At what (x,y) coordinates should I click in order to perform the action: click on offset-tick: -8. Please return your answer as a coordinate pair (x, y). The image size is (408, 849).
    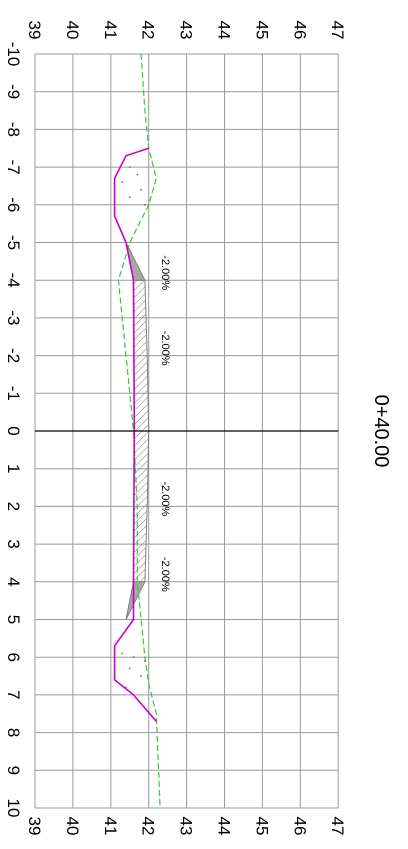
    Looking at the image, I should click on (13, 129).